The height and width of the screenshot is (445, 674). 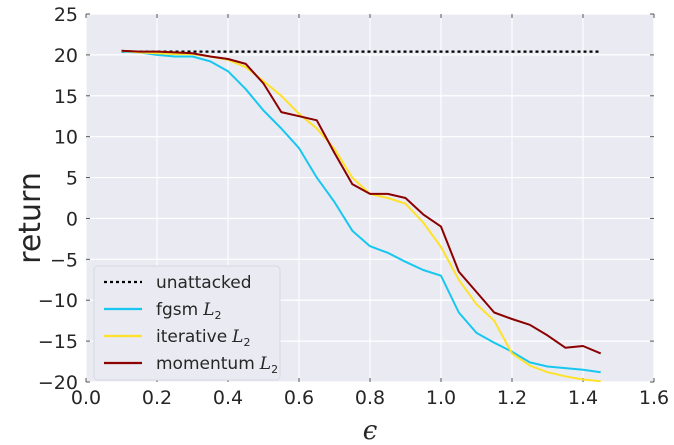 I want to click on legend-label-2: iterative L2, so click(x=203, y=338).